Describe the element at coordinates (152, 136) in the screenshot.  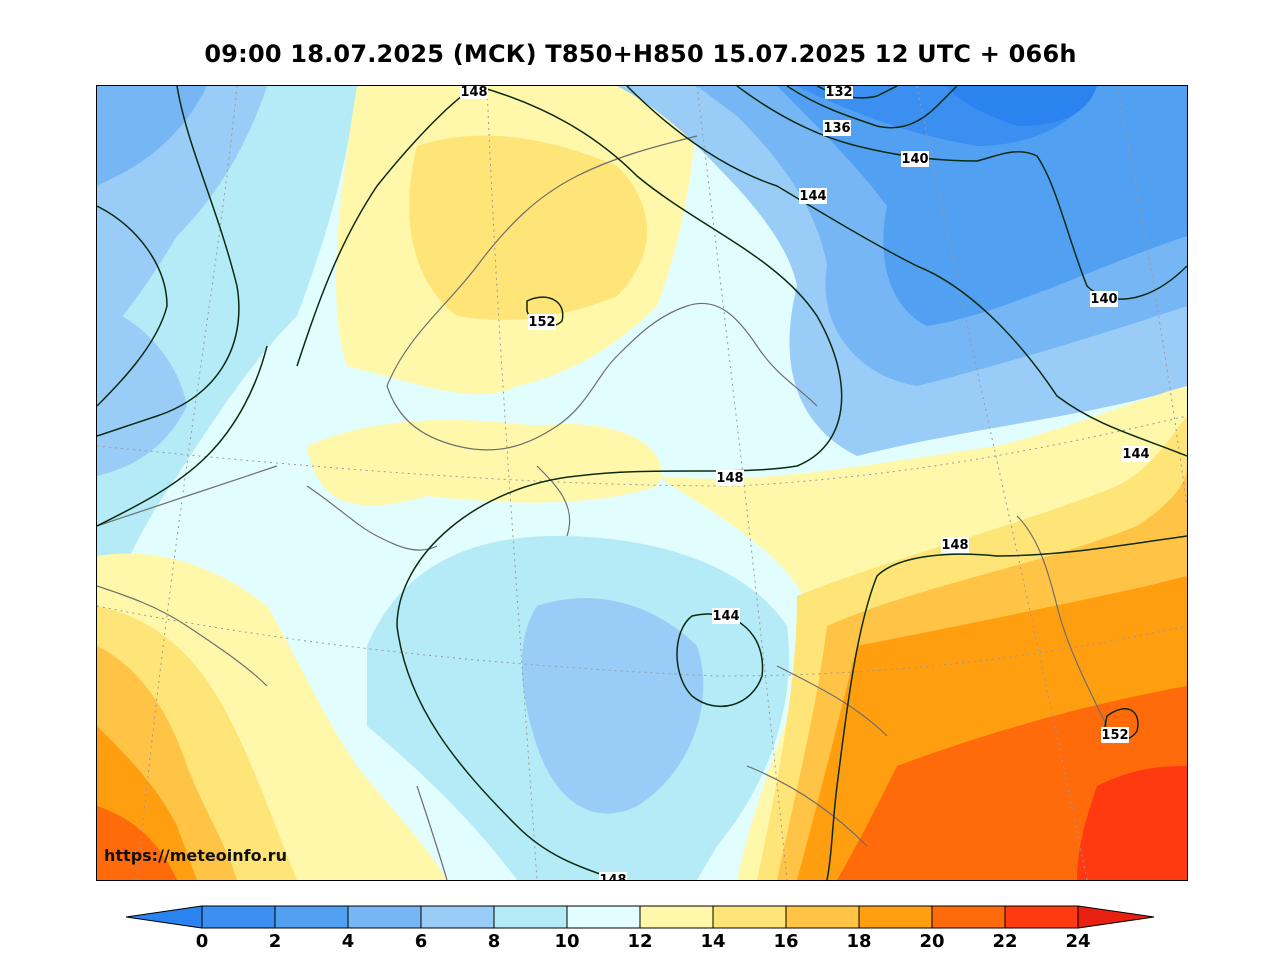
I see `field-4-6-nw` at that location.